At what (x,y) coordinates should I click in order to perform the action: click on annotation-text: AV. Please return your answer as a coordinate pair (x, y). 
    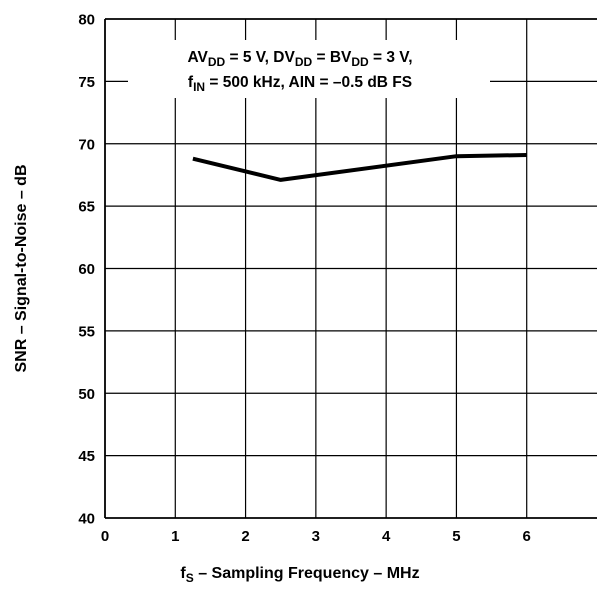
    Looking at the image, I should click on (197, 57).